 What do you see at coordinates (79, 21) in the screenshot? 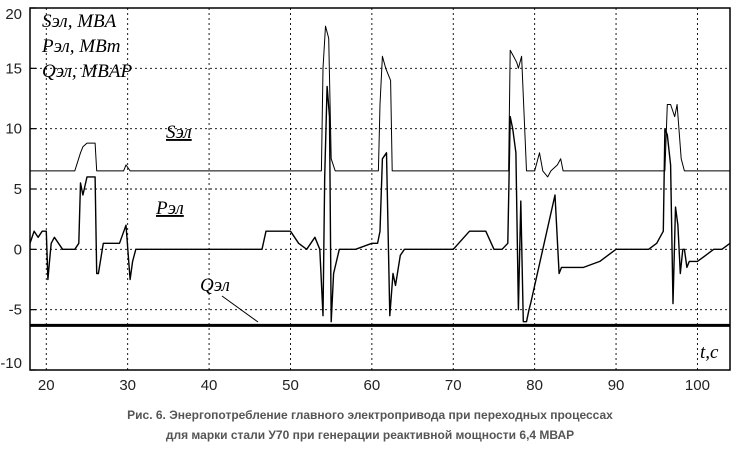
I see `legend-entry-s: Sэл, MBA` at bounding box center [79, 21].